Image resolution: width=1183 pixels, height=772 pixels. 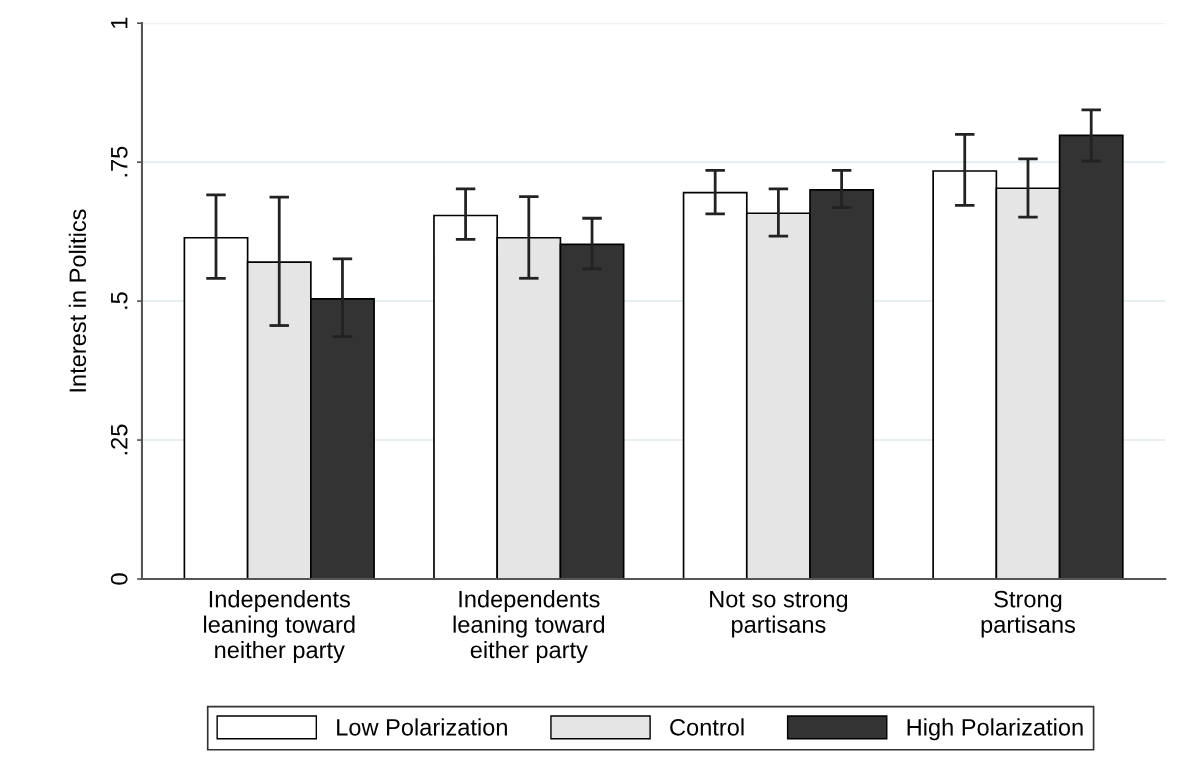 What do you see at coordinates (119, 579) in the screenshot?
I see `y-tick-label: 0` at bounding box center [119, 579].